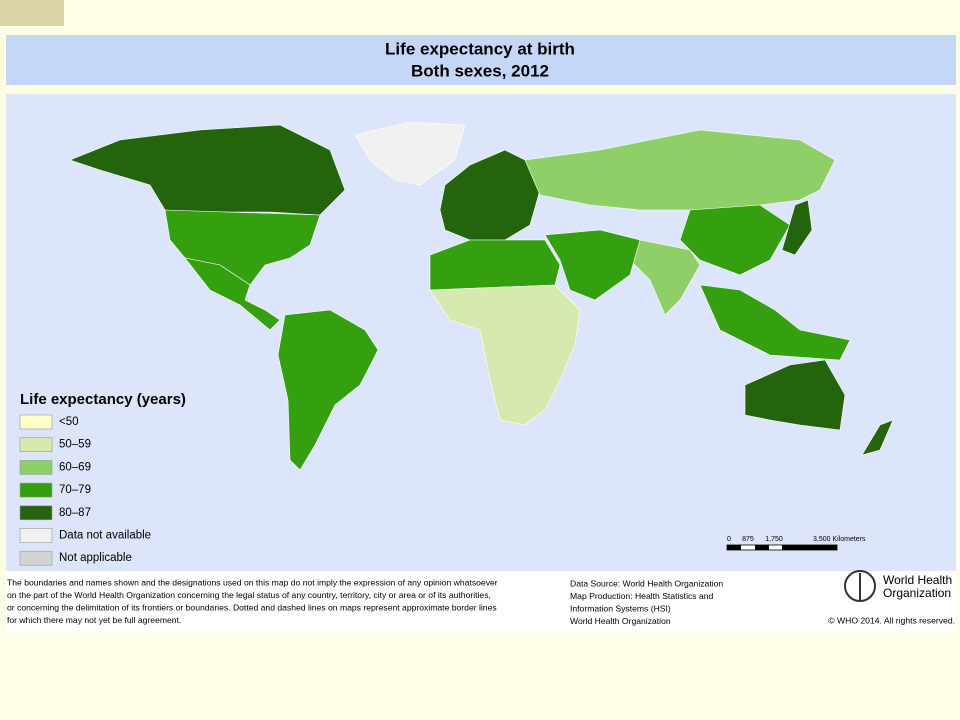  Describe the element at coordinates (490, 195) in the screenshot. I see `europe` at that location.